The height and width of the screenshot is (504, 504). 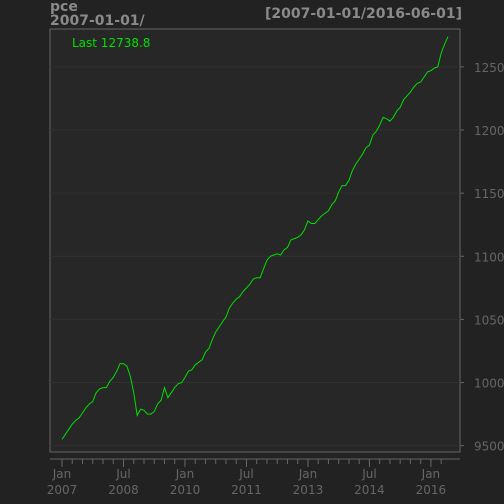 What do you see at coordinates (489, 131) in the screenshot?
I see `y-tick-label: 12000` at bounding box center [489, 131].